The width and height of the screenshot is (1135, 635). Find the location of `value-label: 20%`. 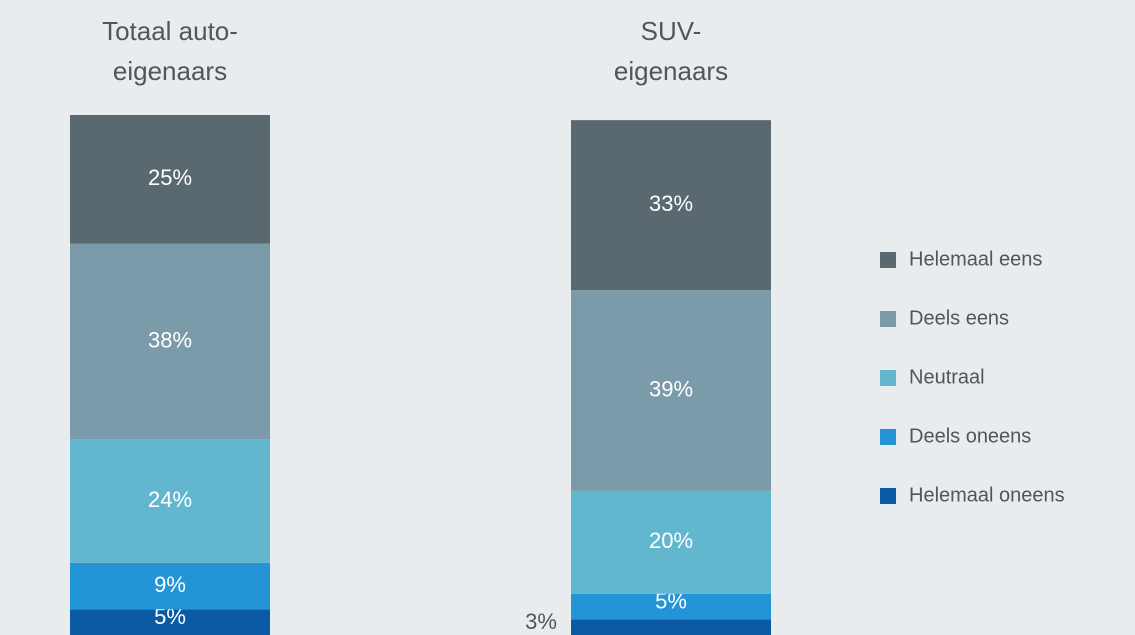

value-label: 20% is located at coordinates (671, 540).